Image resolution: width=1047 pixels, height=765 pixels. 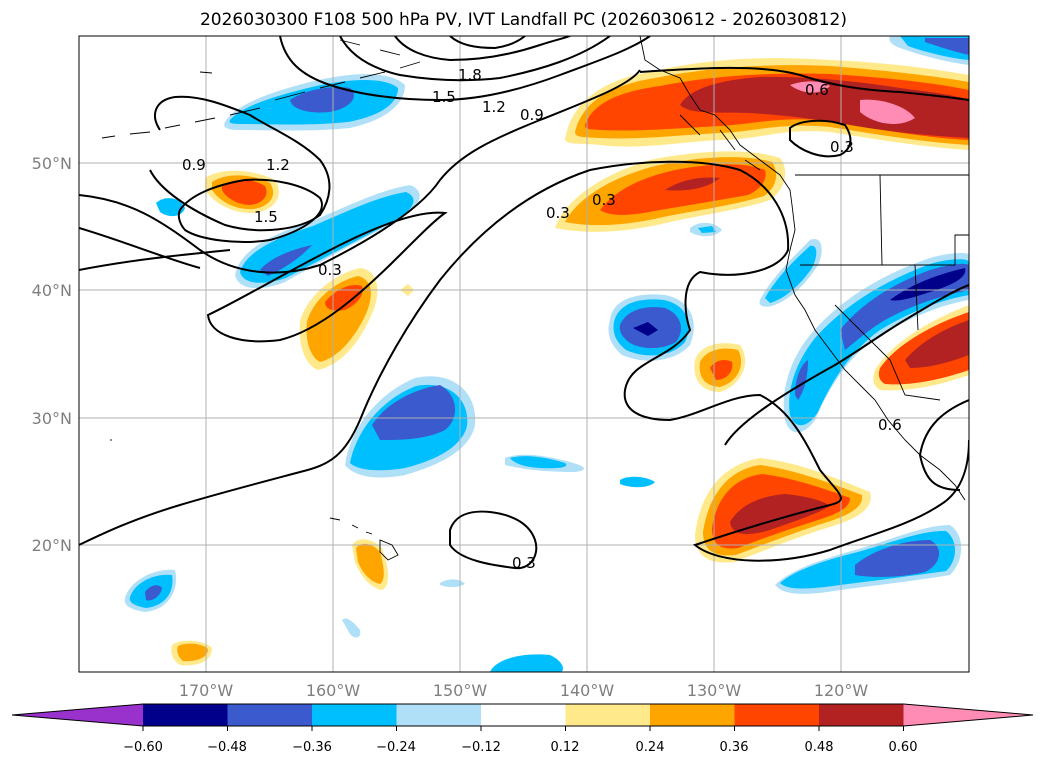 What do you see at coordinates (312, 747) in the screenshot?
I see `colorbar-tick-label: −0.36` at bounding box center [312, 747].